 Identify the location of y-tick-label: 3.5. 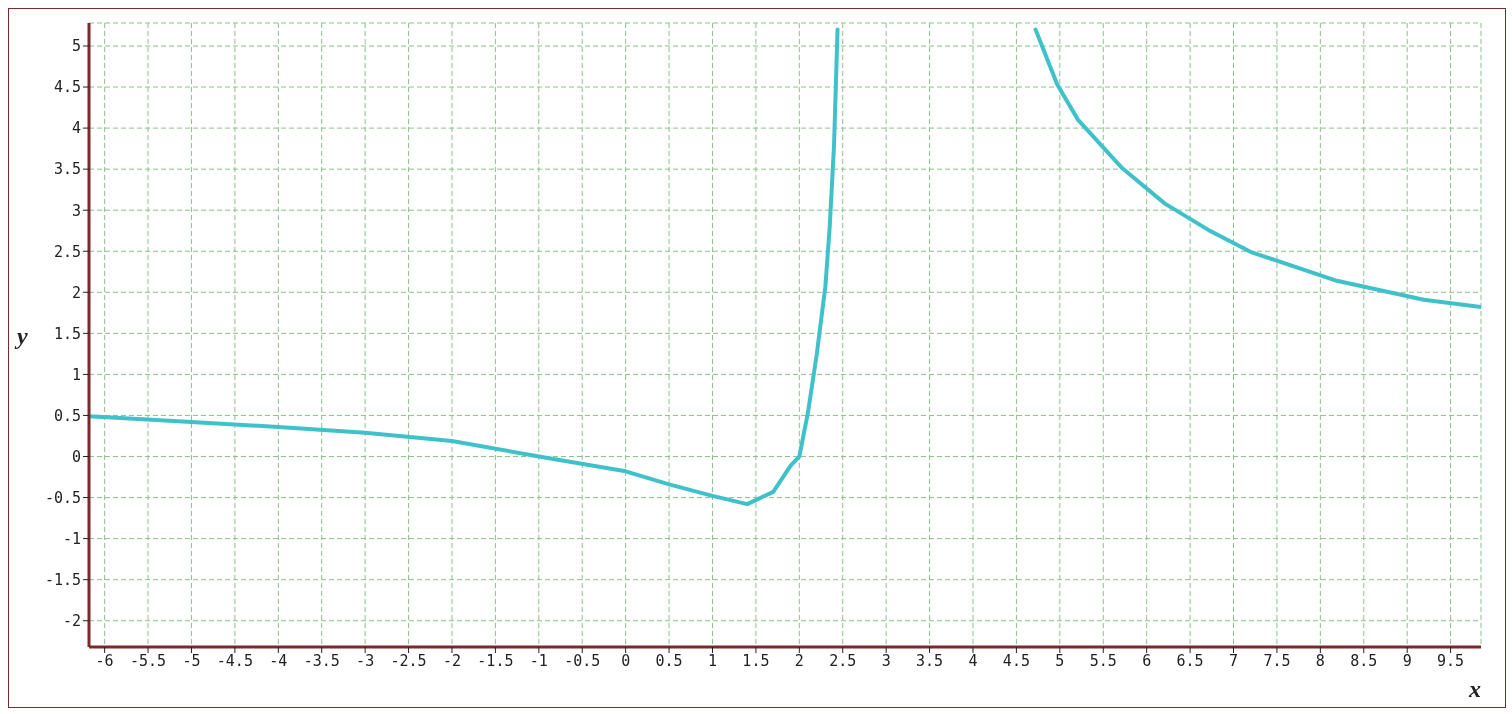
(67, 169).